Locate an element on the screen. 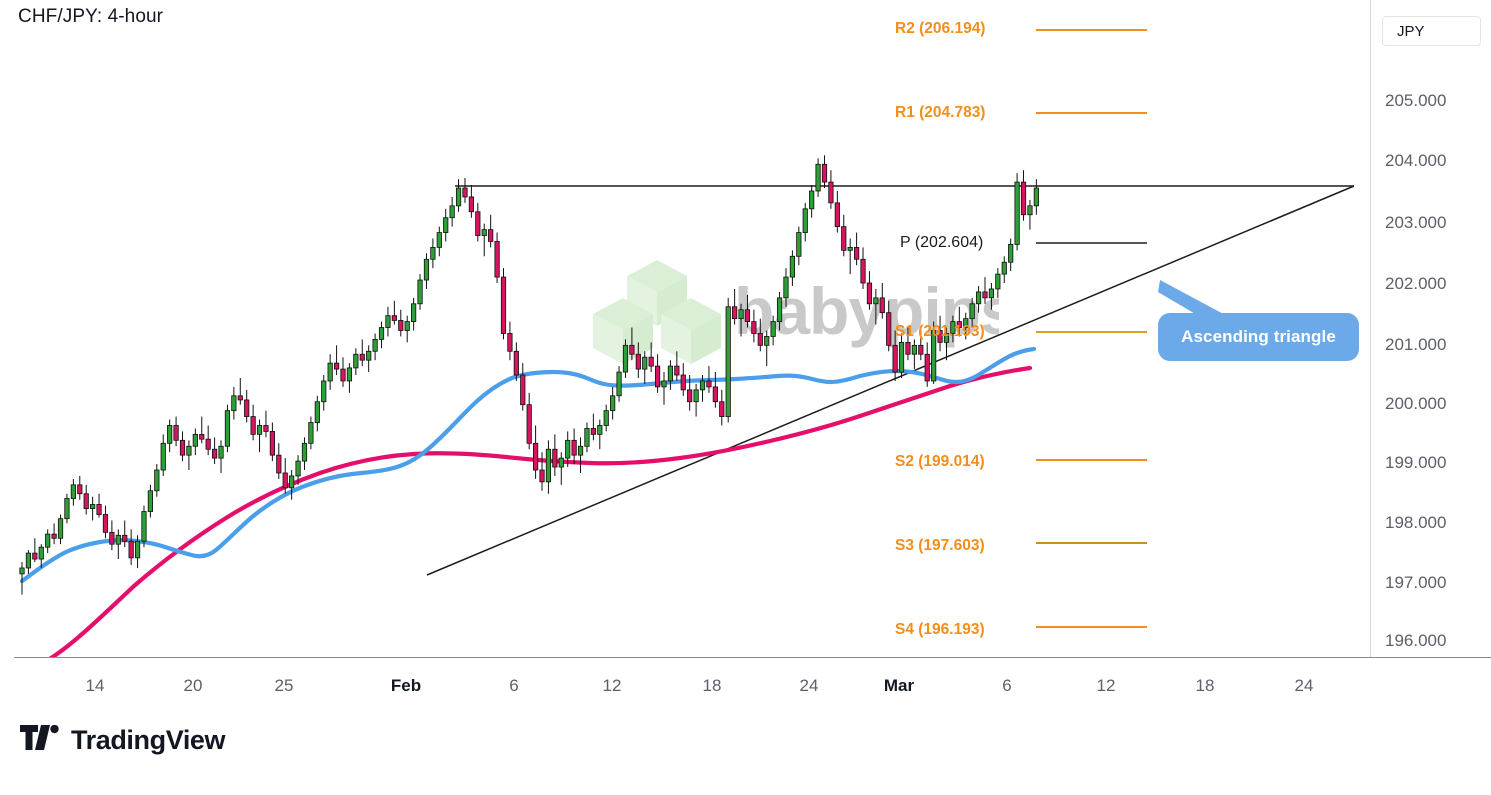 This screenshot has width=1491, height=795. price-tick: 199.000 is located at coordinates (1416, 462).